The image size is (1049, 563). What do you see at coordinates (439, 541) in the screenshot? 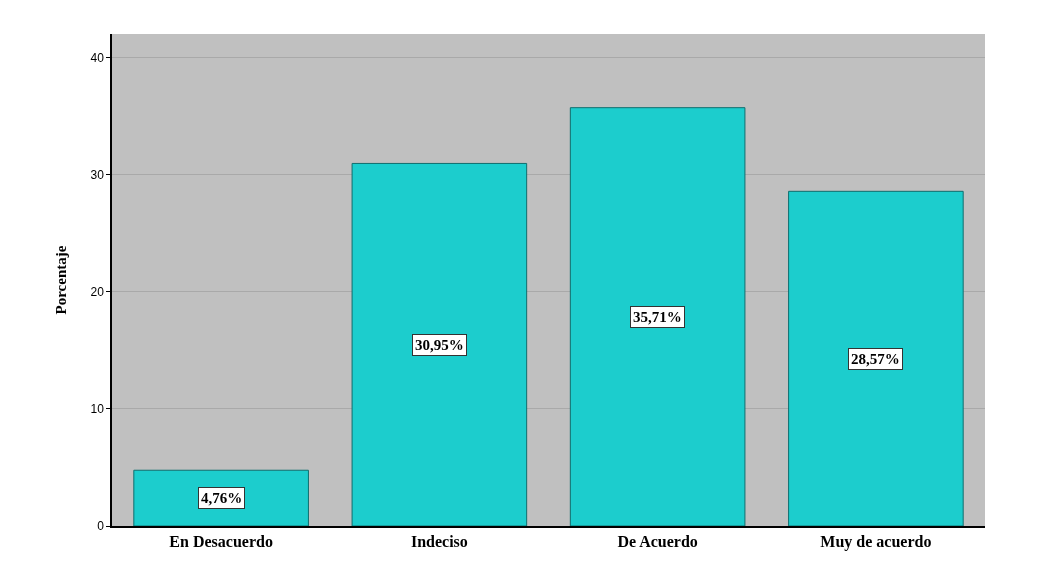
I see `x-tick-label: Indeciso` at bounding box center [439, 541].